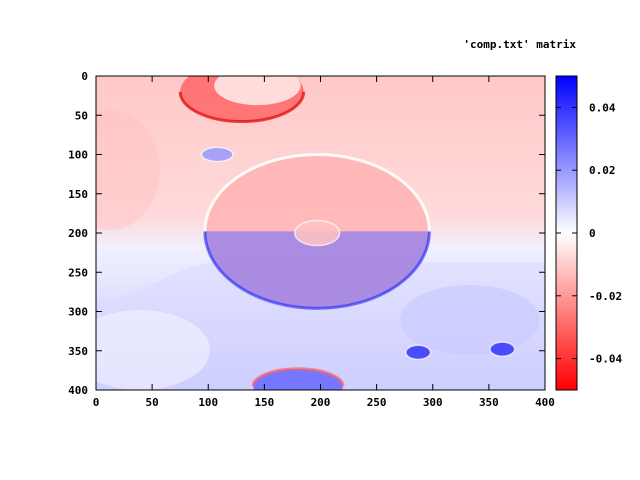 The width and height of the screenshot is (640, 480). I want to click on y-tick-label: 300, so click(78, 312).